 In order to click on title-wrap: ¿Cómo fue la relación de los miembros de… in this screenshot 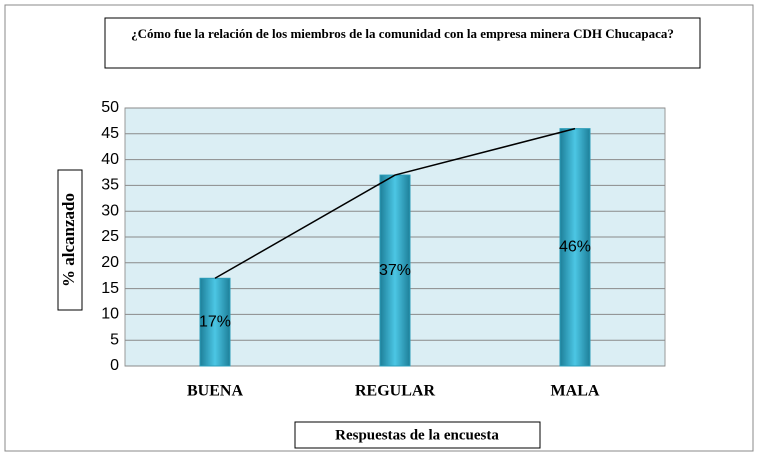, I will do `click(402, 33)`.